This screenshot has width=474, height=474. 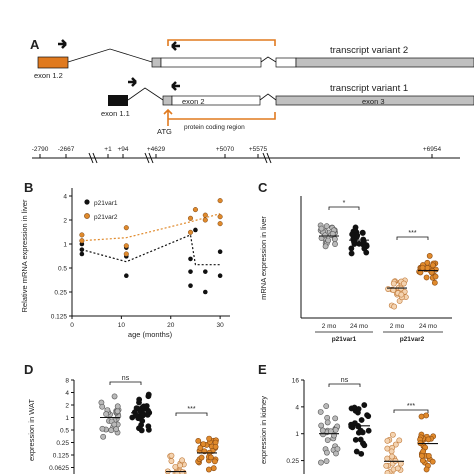 What do you see at coordinates (344, 203) in the screenshot?
I see `significance-label: *` at bounding box center [344, 203].